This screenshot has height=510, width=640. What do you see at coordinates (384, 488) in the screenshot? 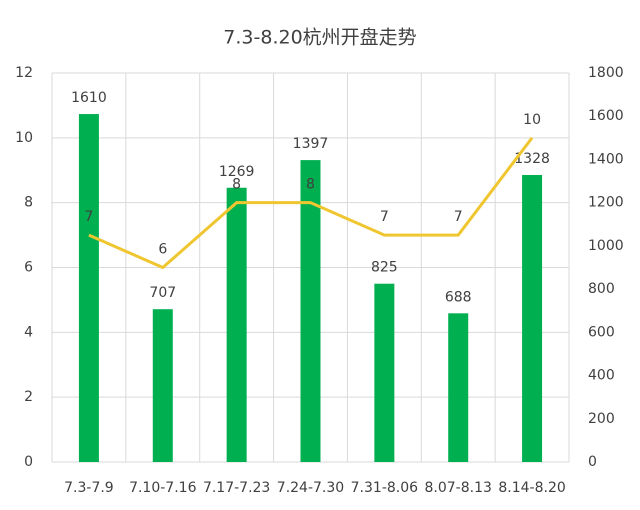
I see `x-tick-label: 7.31-8.06` at bounding box center [384, 488].